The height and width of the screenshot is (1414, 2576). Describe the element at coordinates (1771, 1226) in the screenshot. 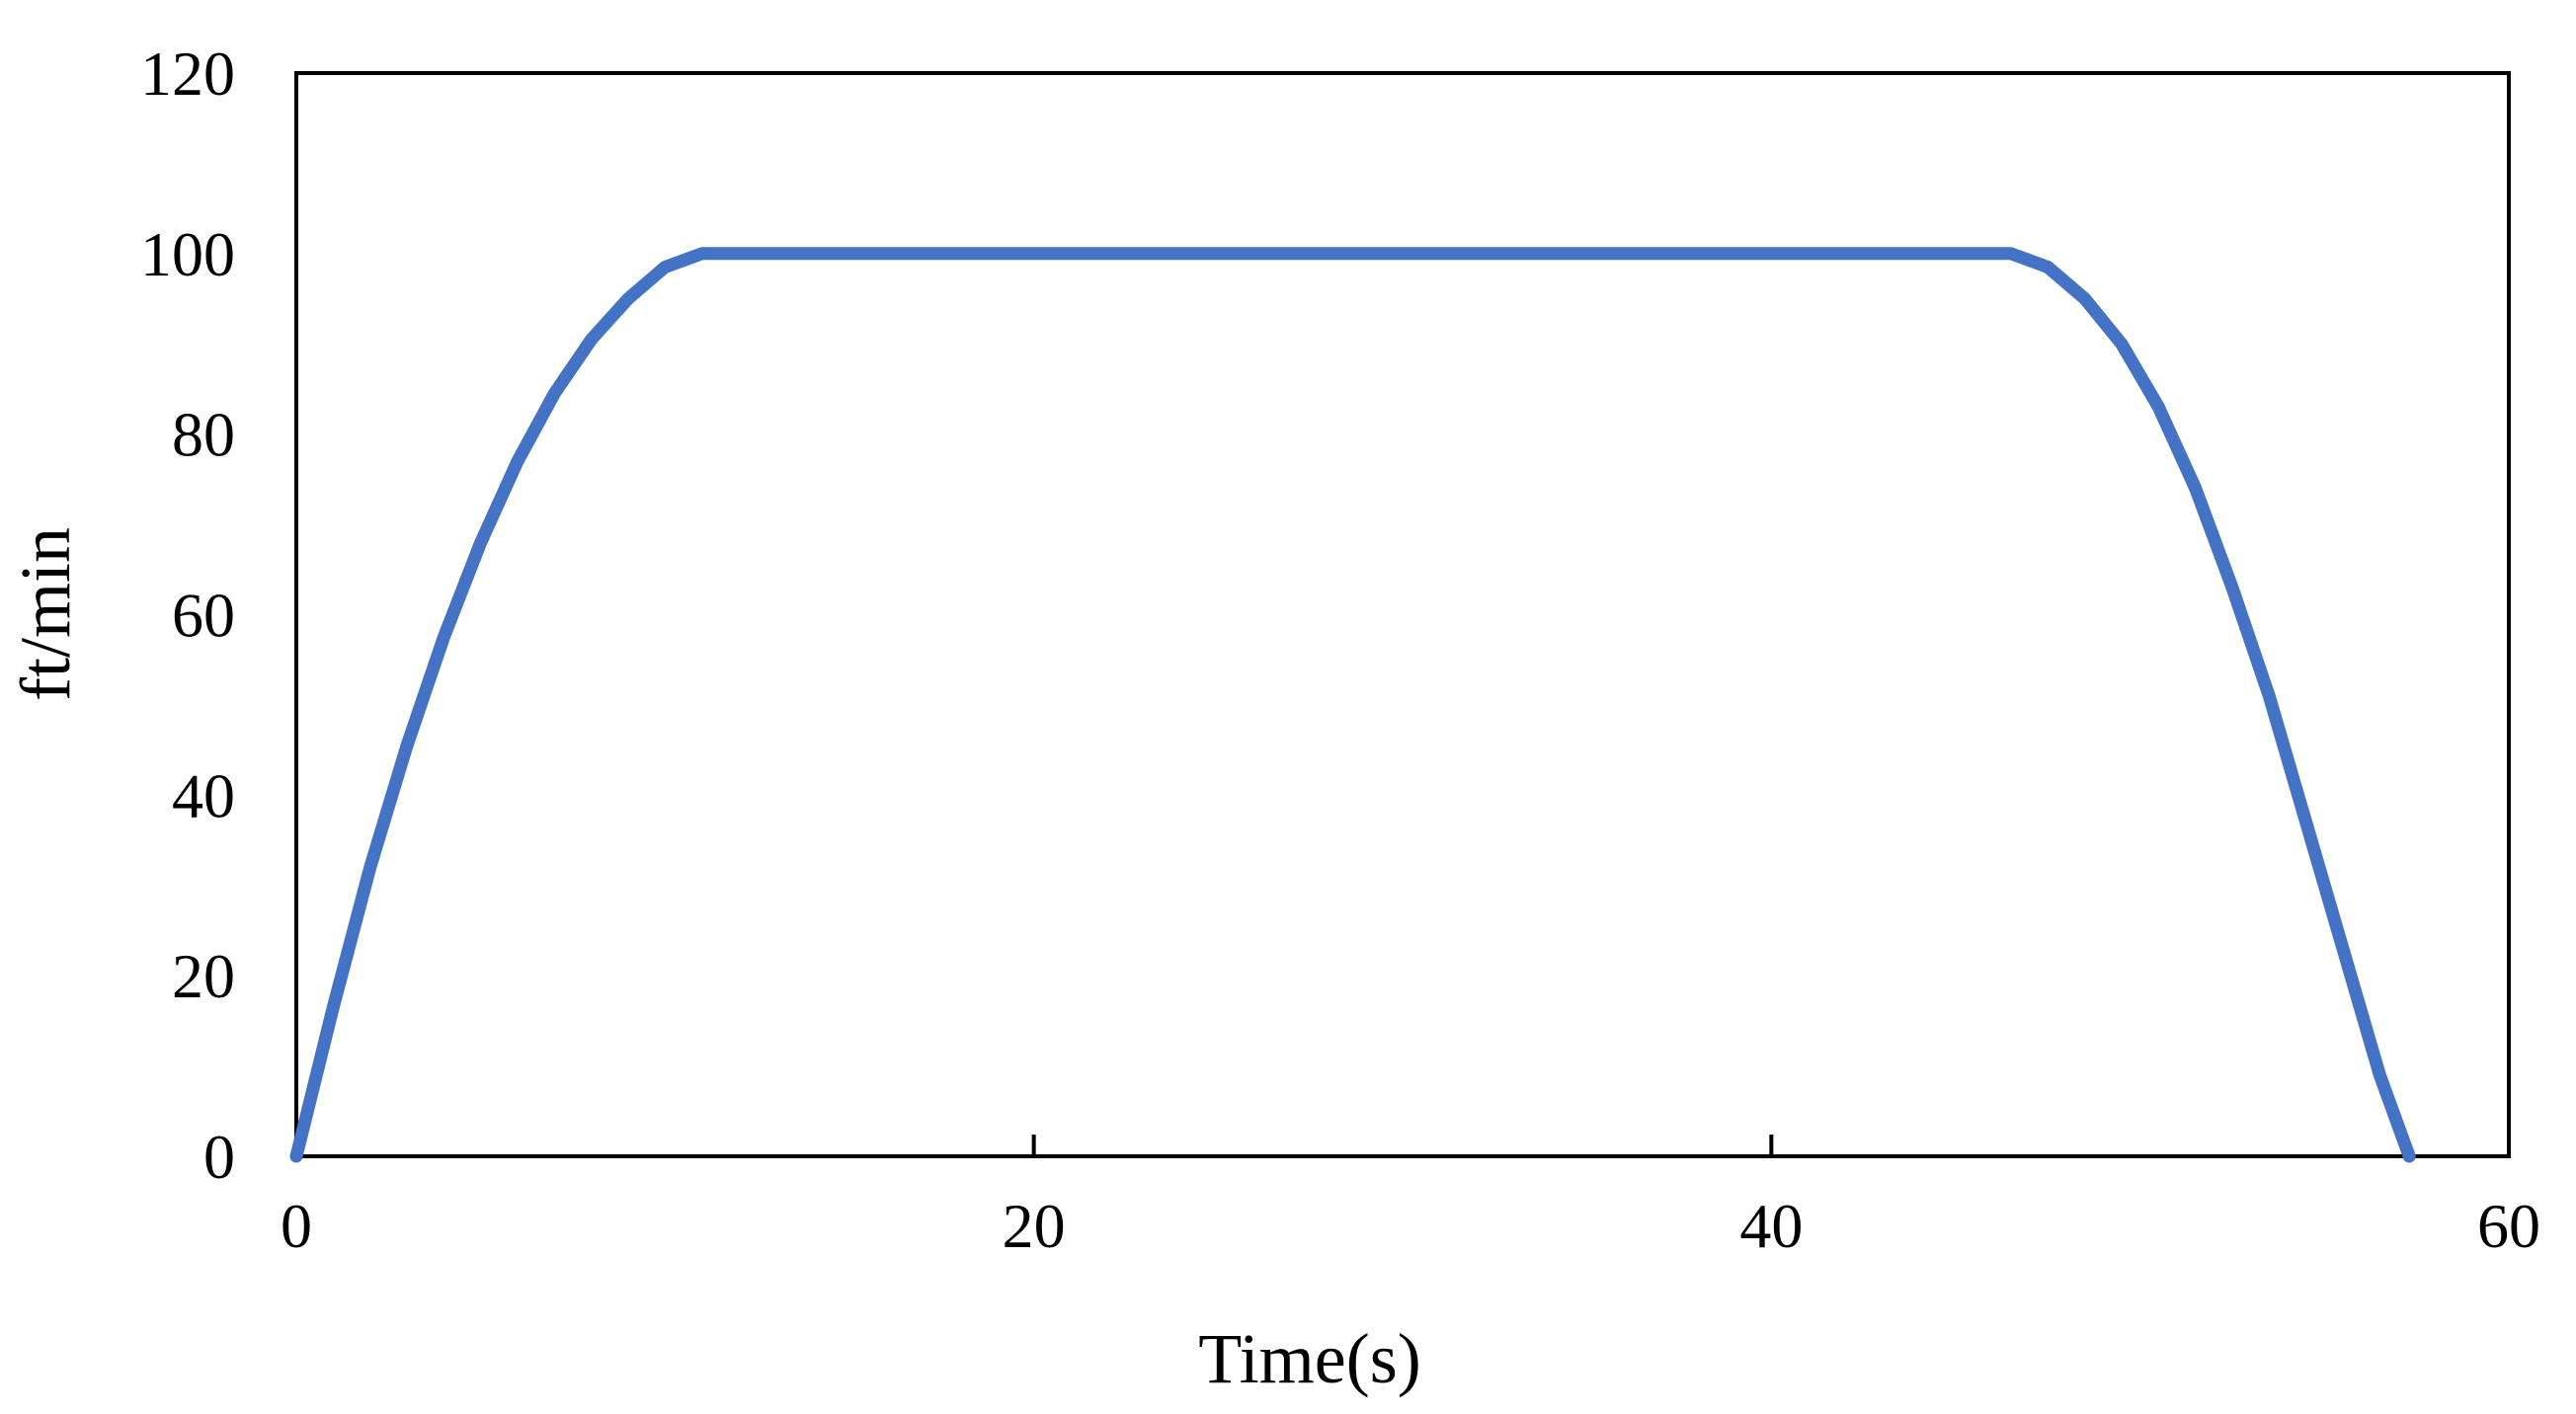

I see `x-tick-label: 40` at that location.